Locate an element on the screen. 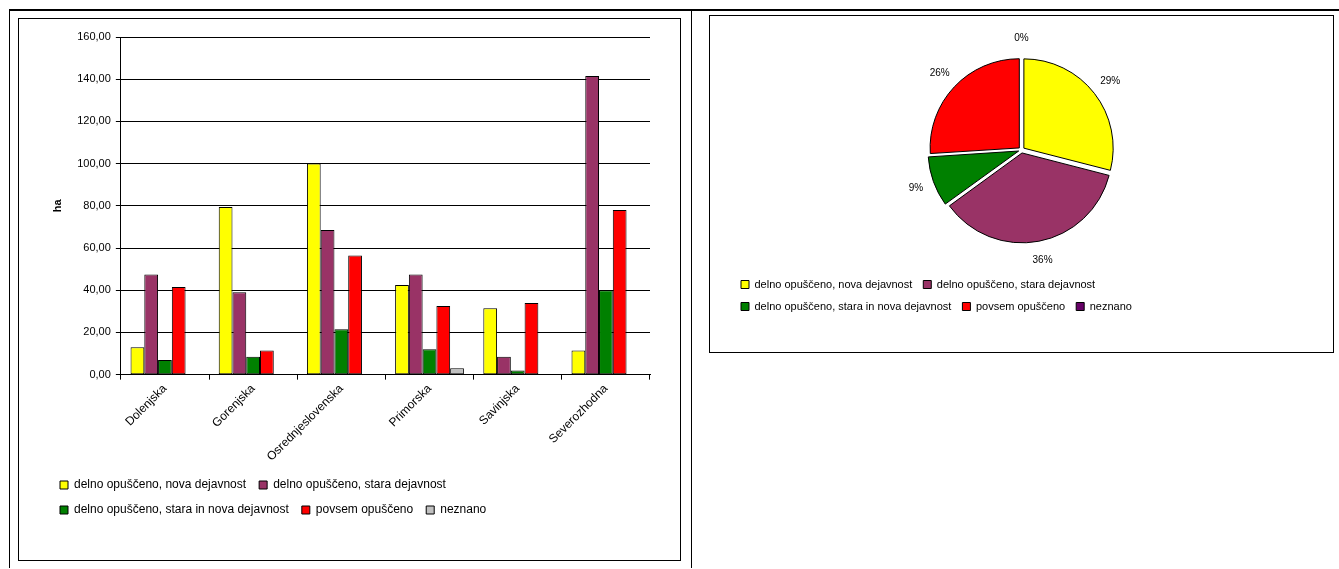  y-tick-label: 100,00 is located at coordinates (94, 162).